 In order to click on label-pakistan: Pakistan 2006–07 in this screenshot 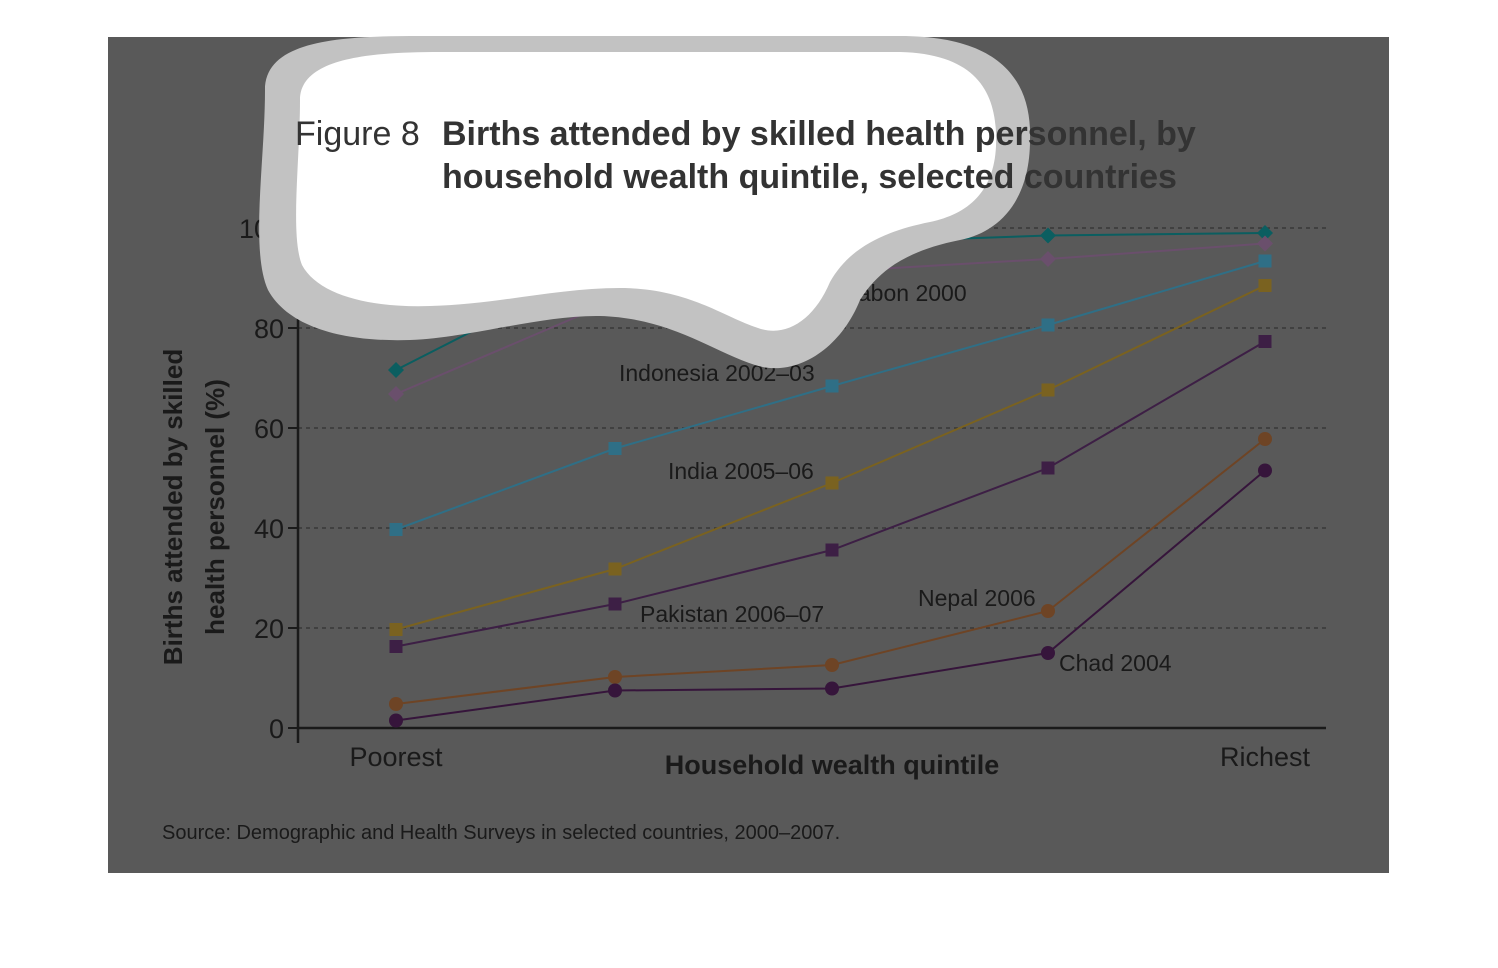, I will do `click(732, 614)`.